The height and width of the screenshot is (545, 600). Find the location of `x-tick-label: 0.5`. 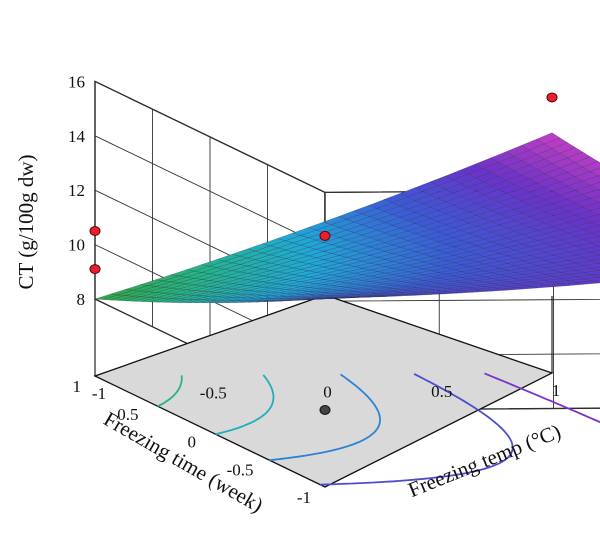

x-tick-label: 0.5 is located at coordinates (441, 391).